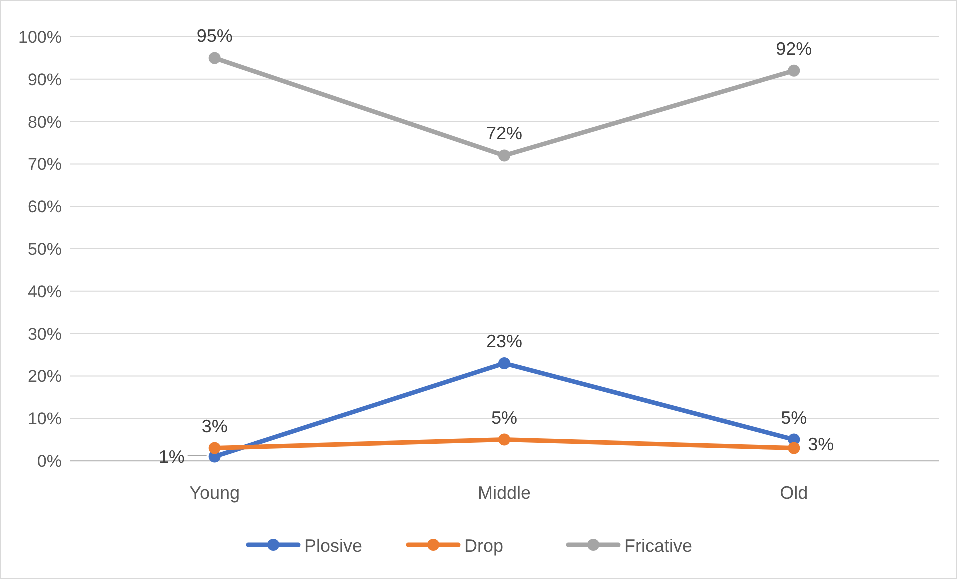  I want to click on x-tick-label: Old, so click(794, 493).